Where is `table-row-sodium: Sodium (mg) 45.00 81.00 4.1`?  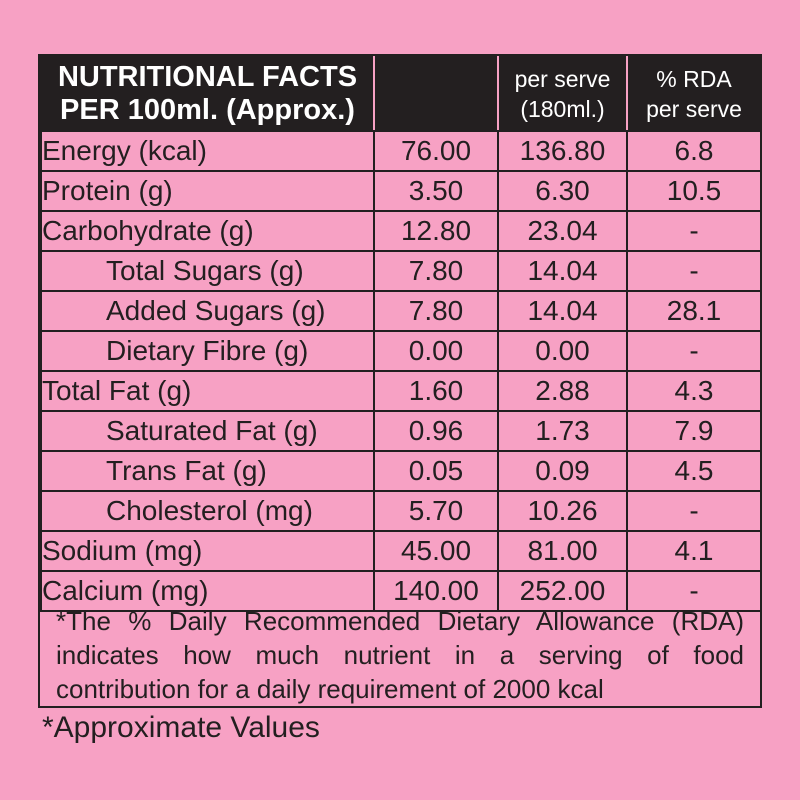
table-row-sodium: Sodium (mg) 45.00 81.00 4.1 is located at coordinates (401, 551).